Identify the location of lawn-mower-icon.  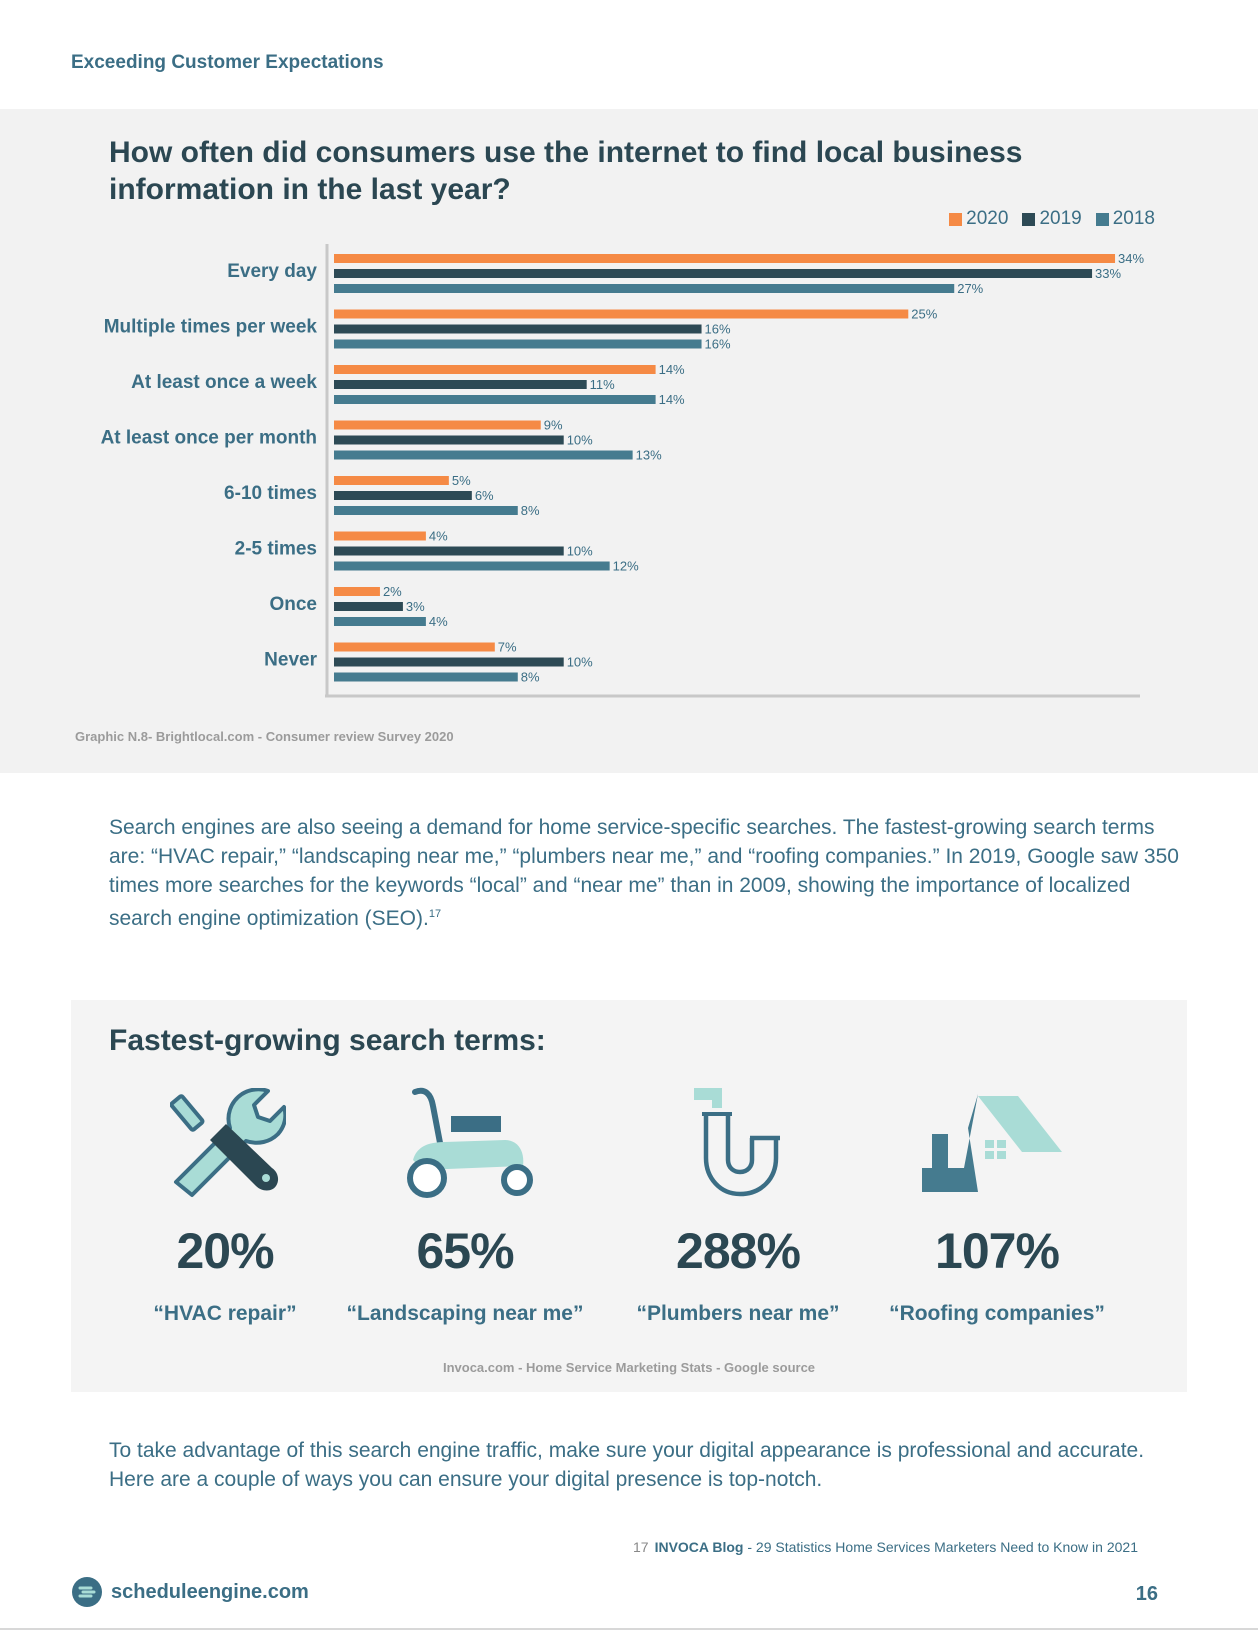
(470, 1142).